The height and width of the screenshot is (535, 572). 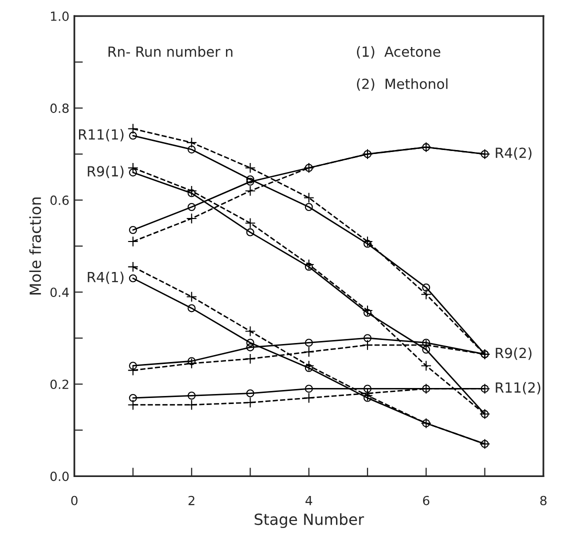 What do you see at coordinates (514, 153) in the screenshot?
I see `series-label: R4(2)` at bounding box center [514, 153].